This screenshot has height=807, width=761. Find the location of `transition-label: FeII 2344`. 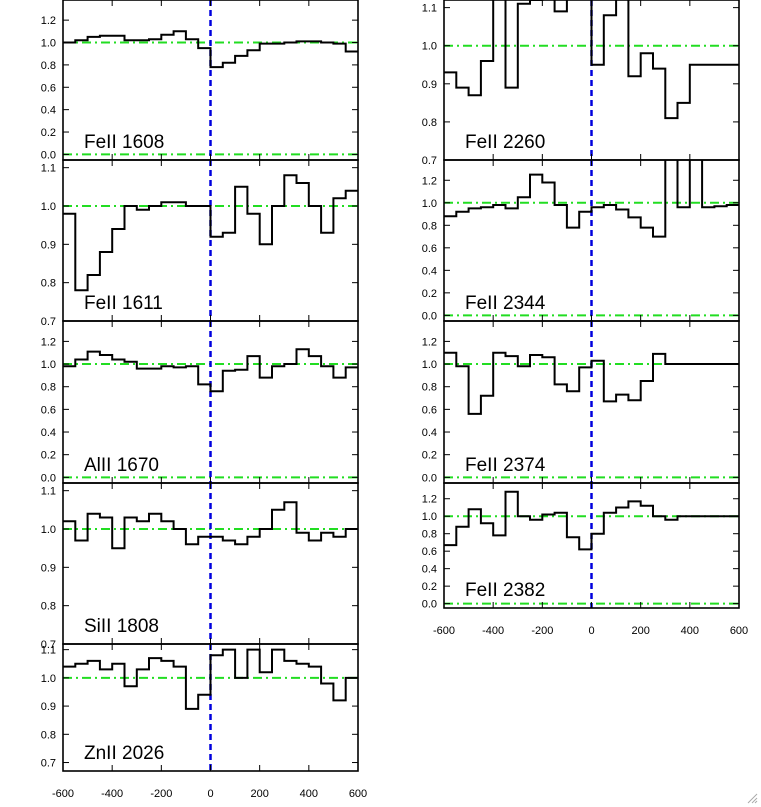

transition-label: FeII 2344 is located at coordinates (505, 303).